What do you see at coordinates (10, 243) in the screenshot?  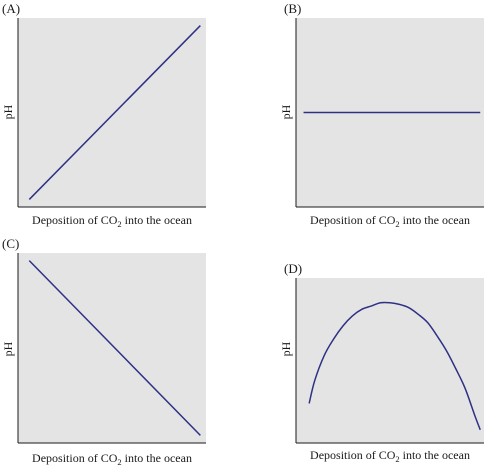 I see `panel-label: (C)` at bounding box center [10, 243].